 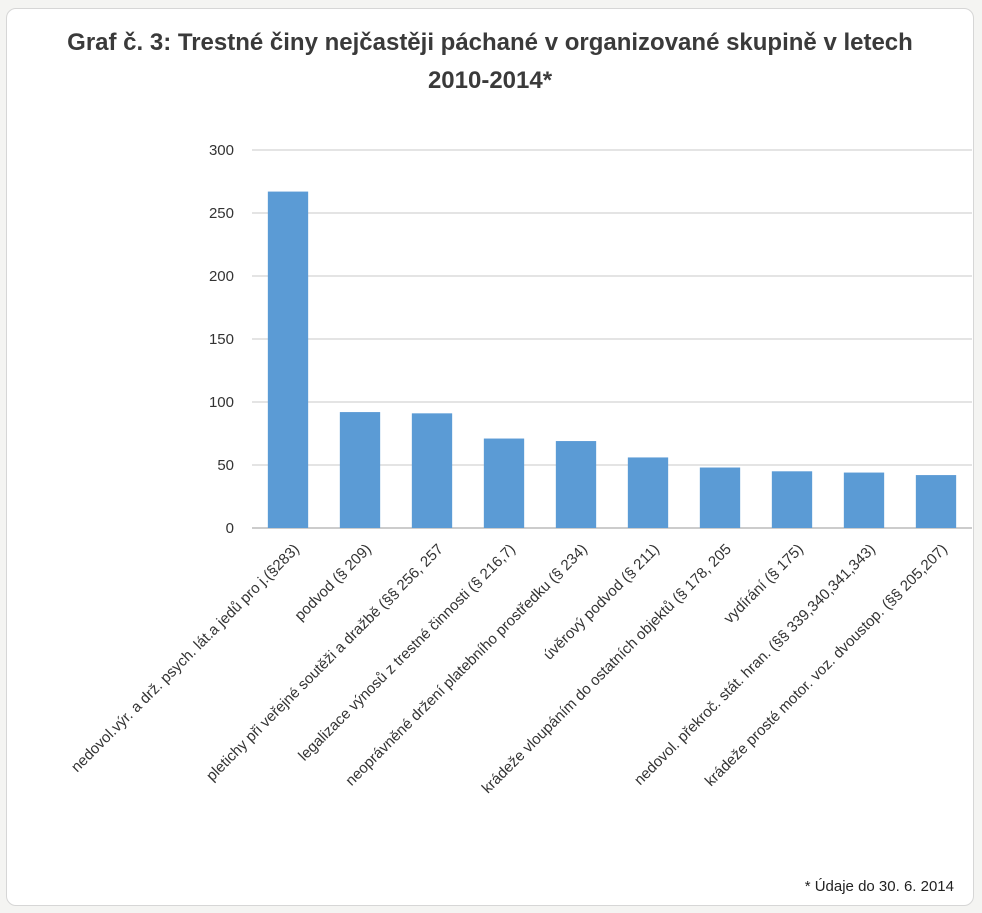 I want to click on footnote: * Údaje do 30. 6. 2014, so click(x=879, y=886).